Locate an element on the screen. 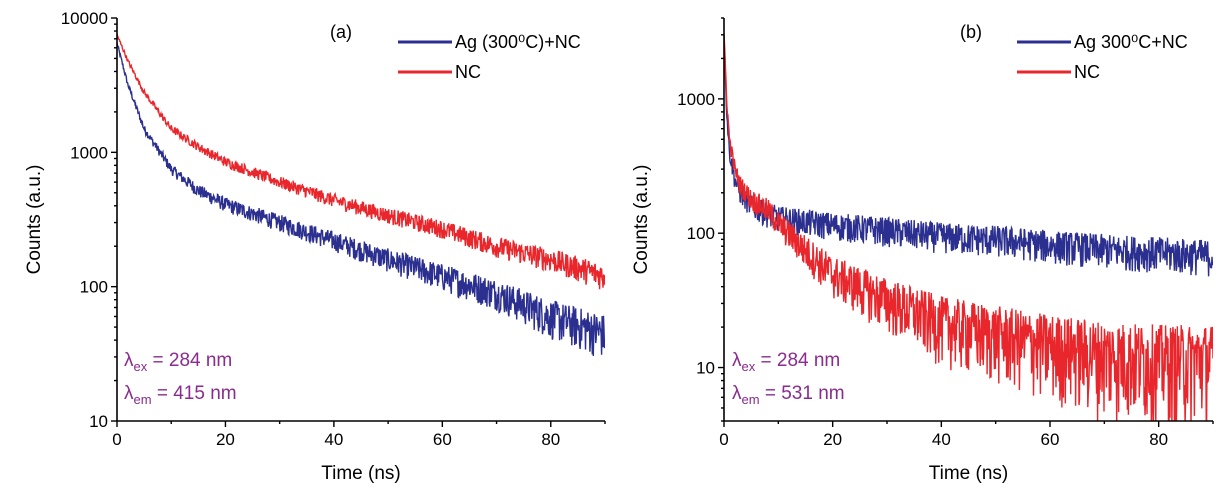 This screenshot has width=1218, height=496. annotation-value: = 415 nm is located at coordinates (194, 393).